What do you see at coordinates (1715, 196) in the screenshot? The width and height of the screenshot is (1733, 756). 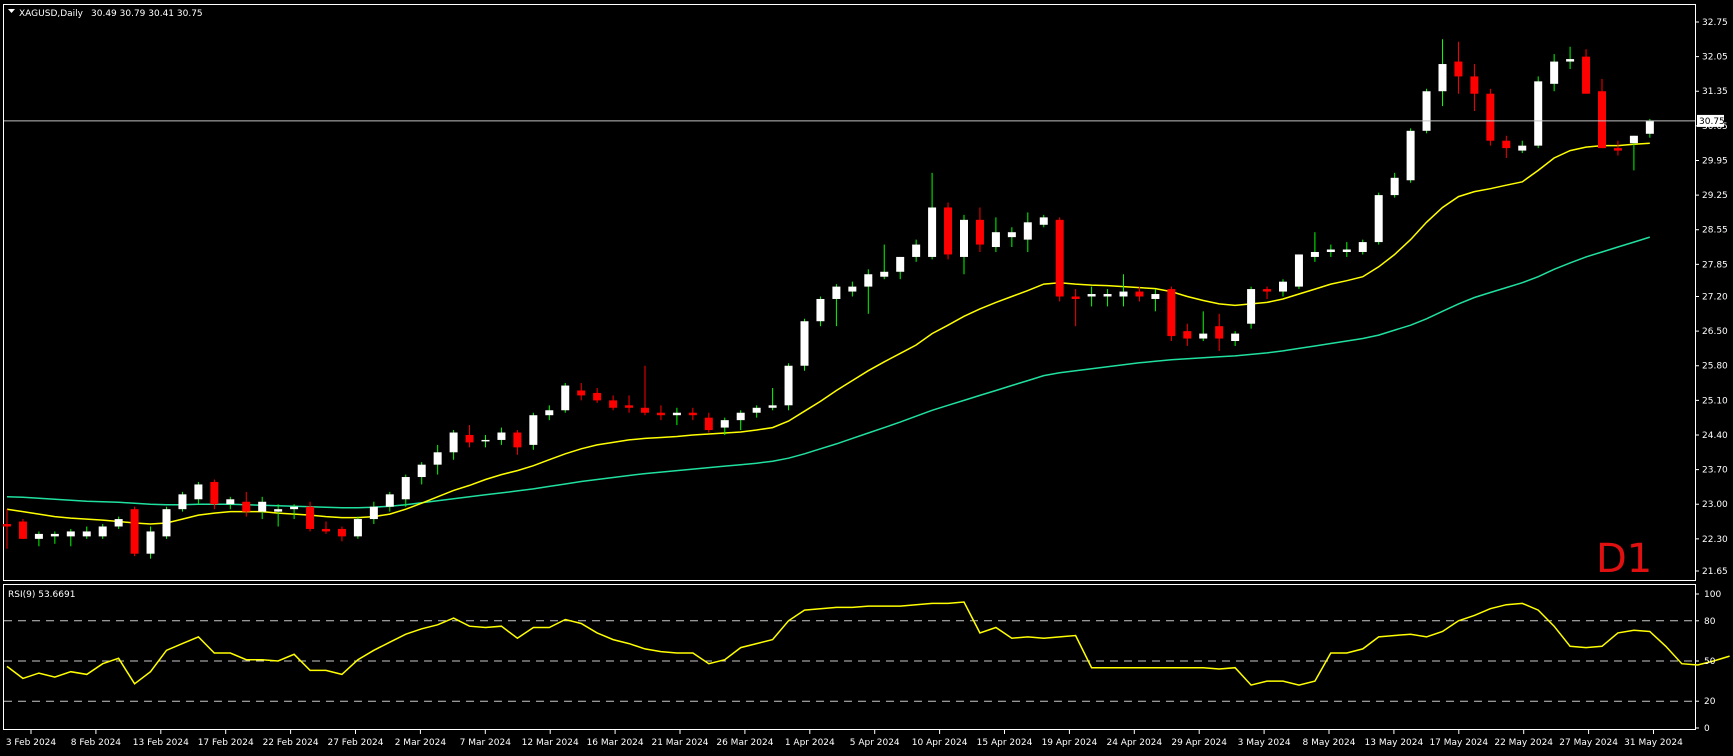 I see `price-tick-label: 29.25` at bounding box center [1715, 196].